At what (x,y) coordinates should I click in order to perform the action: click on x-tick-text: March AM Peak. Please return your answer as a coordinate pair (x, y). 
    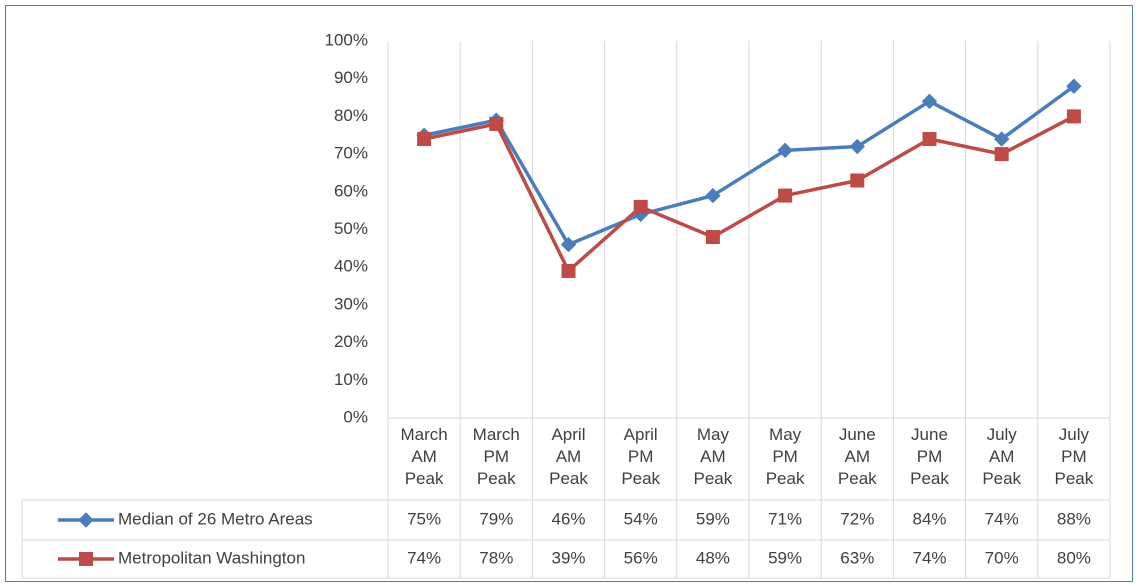
    Looking at the image, I should click on (424, 456).